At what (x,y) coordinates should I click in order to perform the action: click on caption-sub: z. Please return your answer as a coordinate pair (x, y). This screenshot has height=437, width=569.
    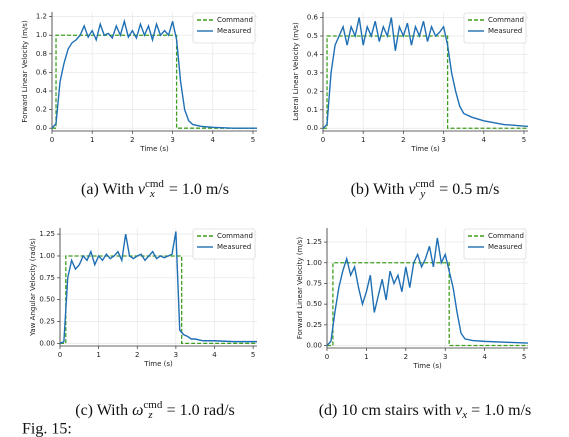
    Looking at the image, I should click on (150, 415).